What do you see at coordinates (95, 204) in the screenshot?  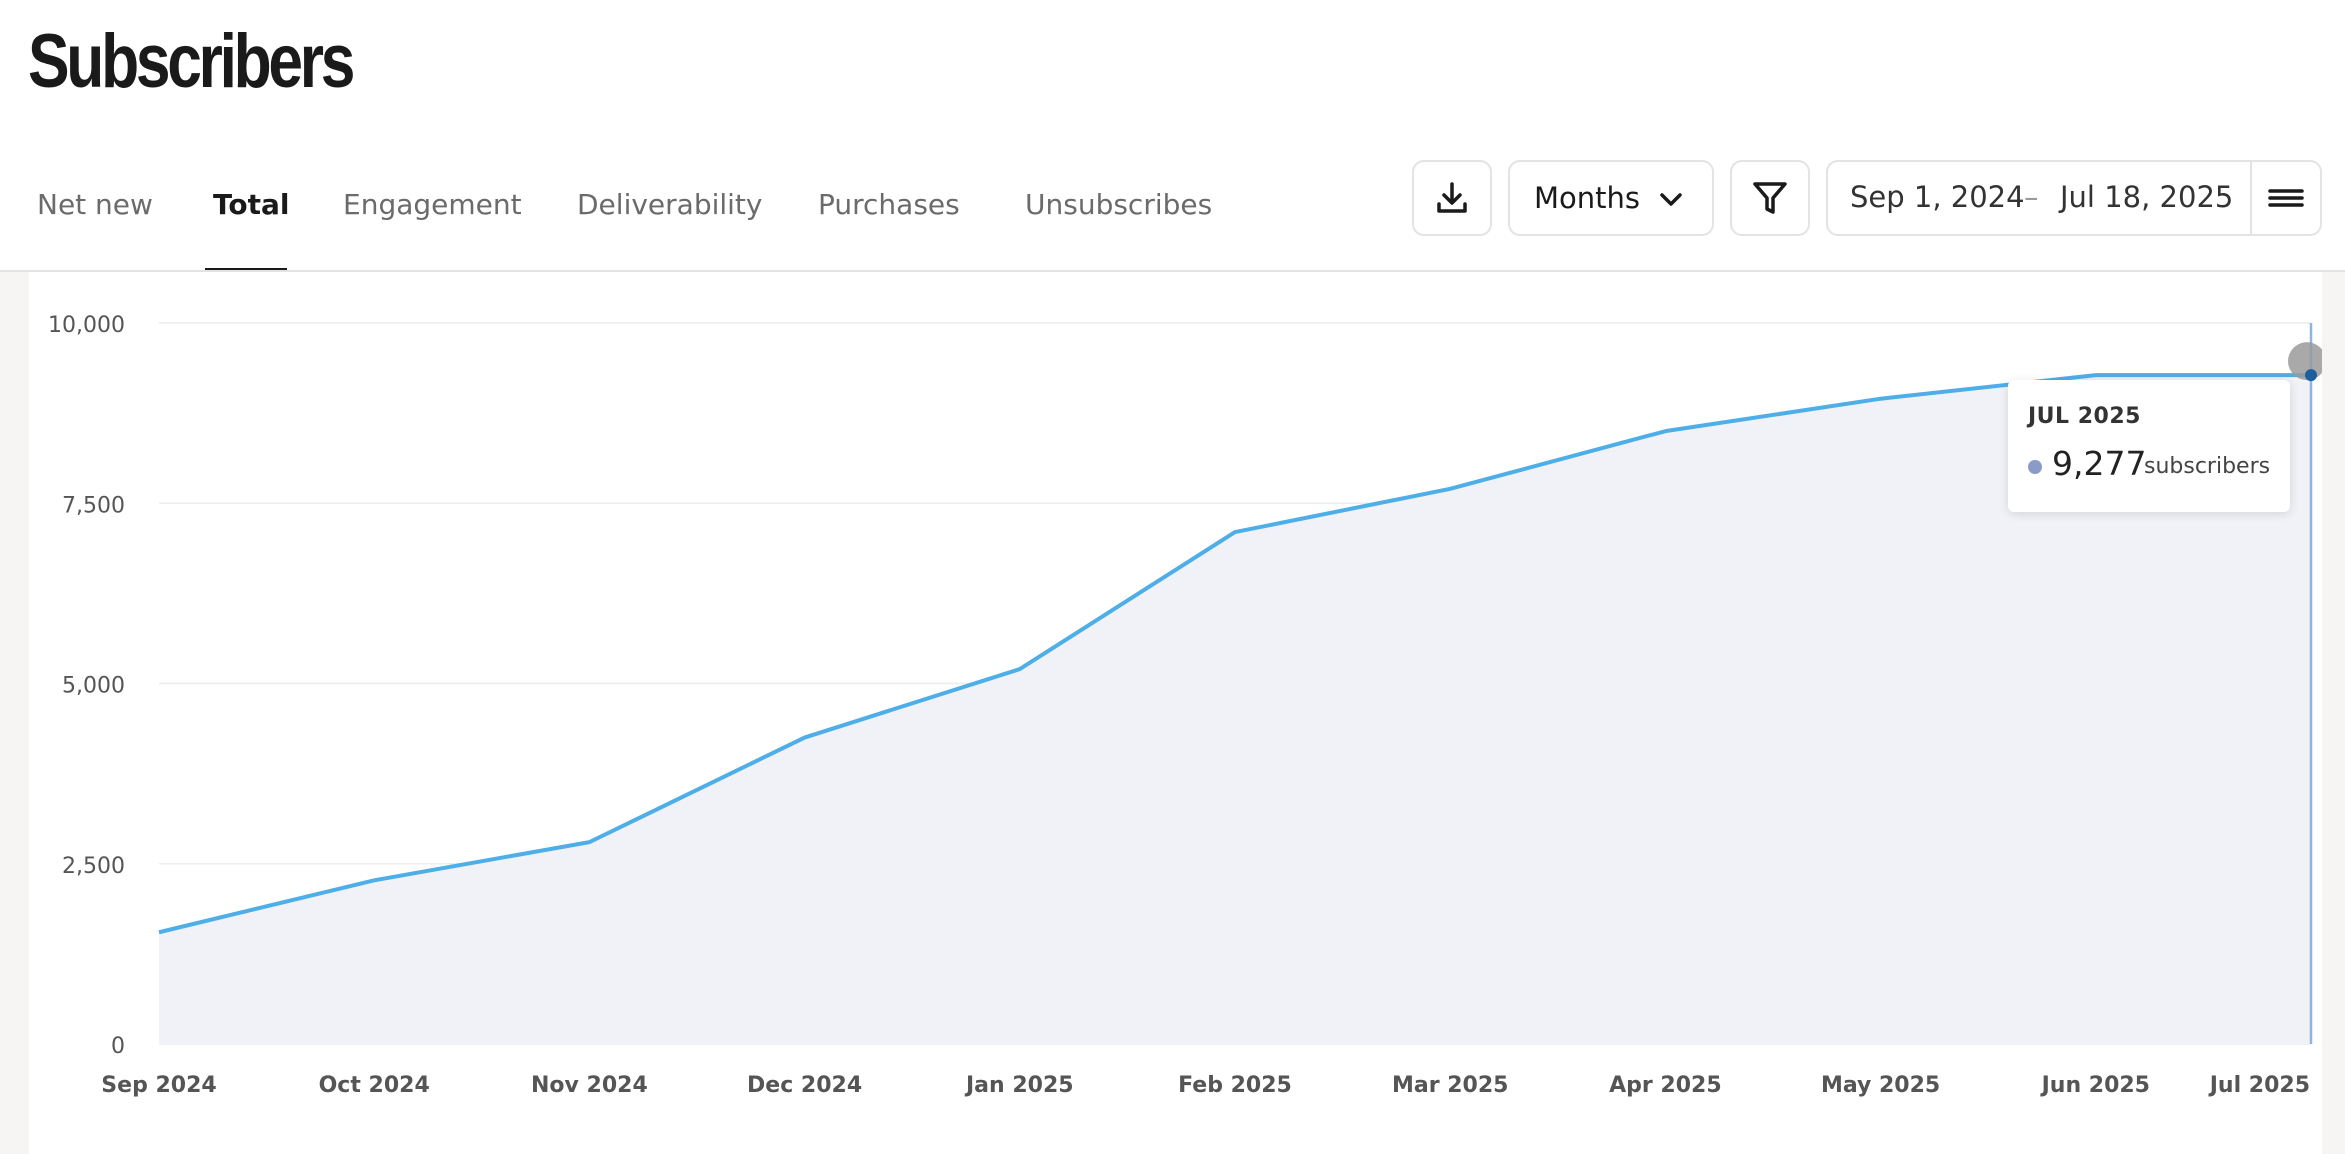 I see `tab-net-new: Net new` at bounding box center [95, 204].